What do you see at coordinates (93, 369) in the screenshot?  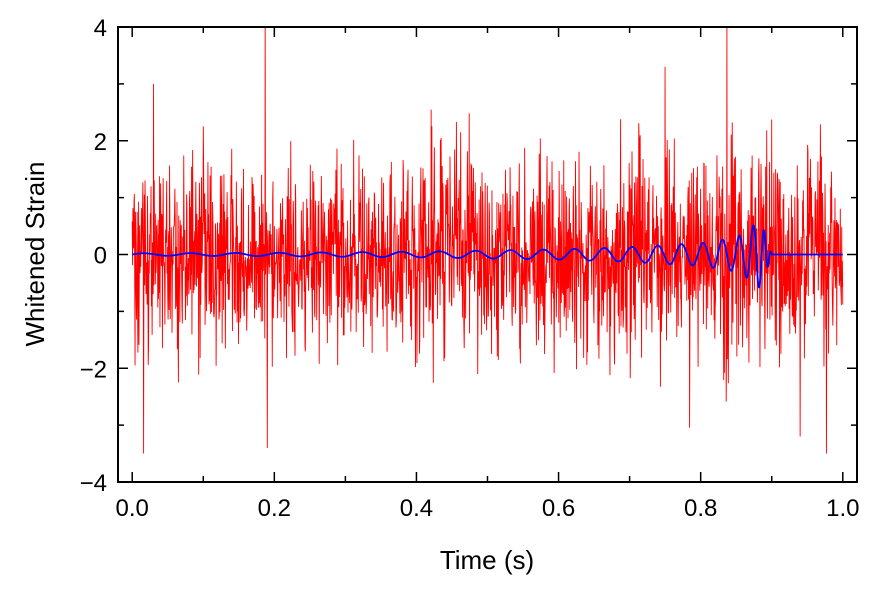 I see `y-tick-label: −2` at bounding box center [93, 369].